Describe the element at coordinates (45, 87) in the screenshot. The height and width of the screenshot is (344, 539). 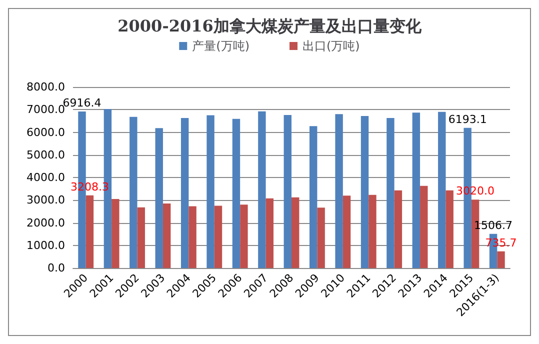
I see `y-tick-label: 8000.0` at that location.